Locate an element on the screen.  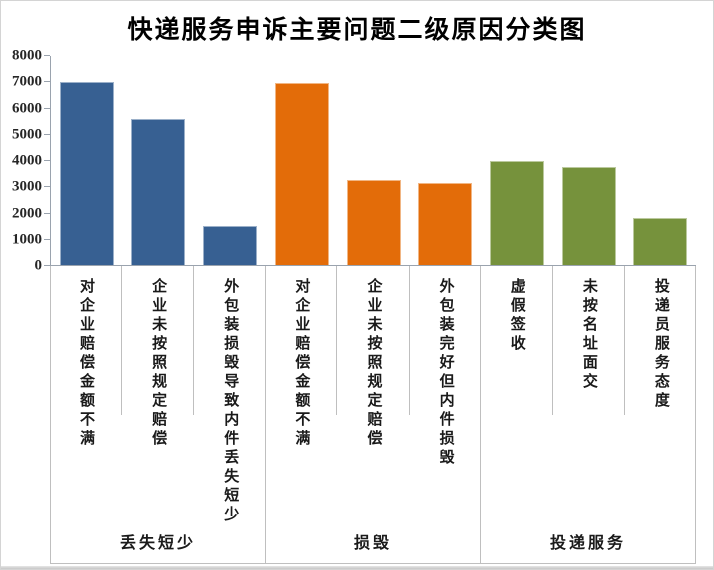
y-tick-label: 4000 is located at coordinates (27, 160).